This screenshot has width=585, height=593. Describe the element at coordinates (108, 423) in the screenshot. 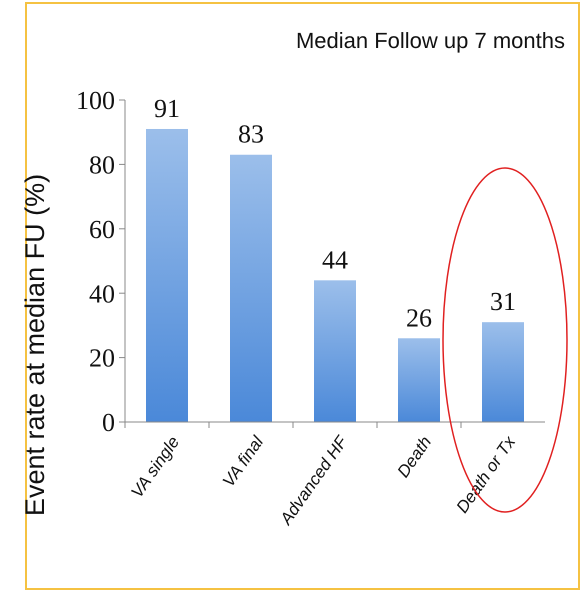

I see `y-tick-label: 0` at that location.